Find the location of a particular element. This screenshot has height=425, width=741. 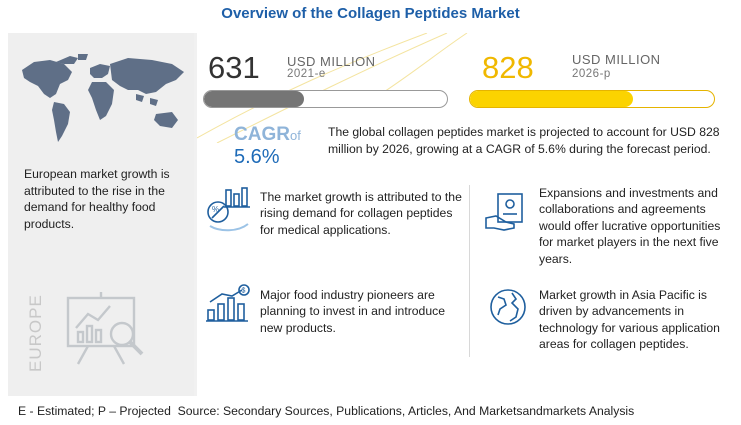

region-label: EUROPE is located at coordinates (35, 333).